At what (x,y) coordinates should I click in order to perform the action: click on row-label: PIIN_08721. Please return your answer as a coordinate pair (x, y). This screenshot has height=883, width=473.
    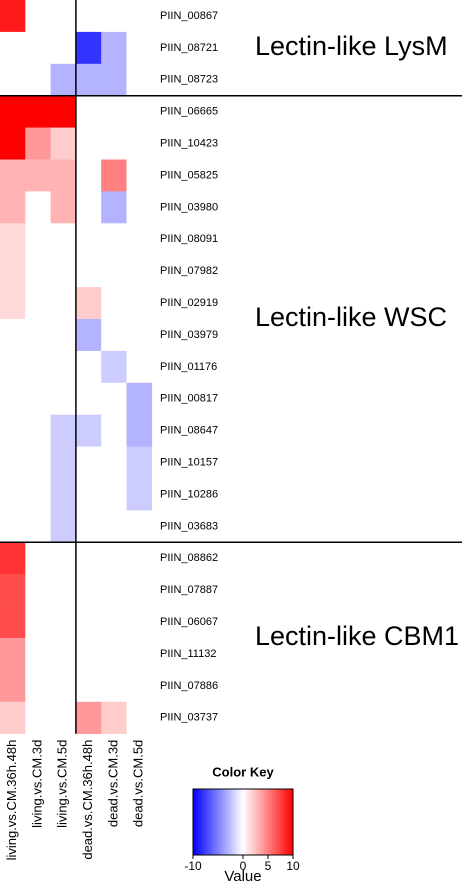
    Looking at the image, I should click on (189, 48).